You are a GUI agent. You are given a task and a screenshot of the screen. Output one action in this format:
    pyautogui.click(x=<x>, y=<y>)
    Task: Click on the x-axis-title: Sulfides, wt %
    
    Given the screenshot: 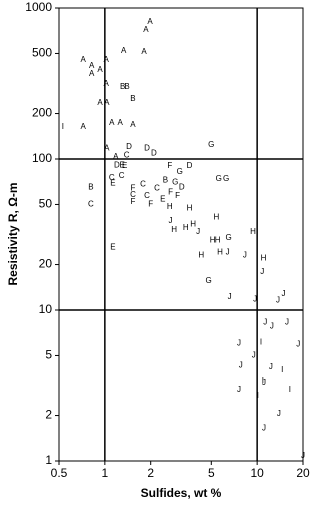 What is the action you would take?
    pyautogui.click(x=181, y=493)
    